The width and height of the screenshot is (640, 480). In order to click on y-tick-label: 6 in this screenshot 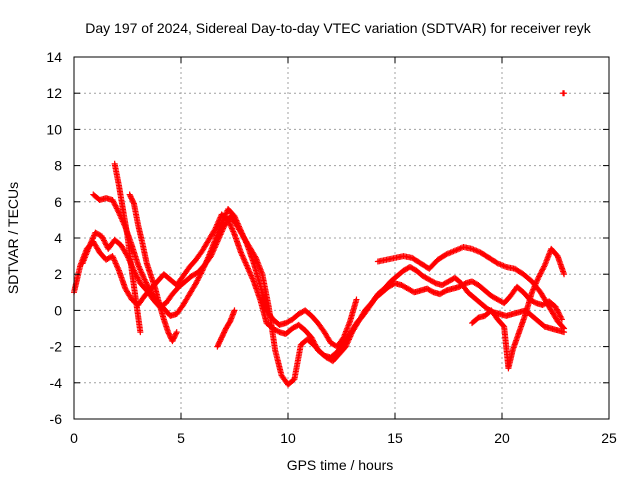, I will do `click(58, 202)`.